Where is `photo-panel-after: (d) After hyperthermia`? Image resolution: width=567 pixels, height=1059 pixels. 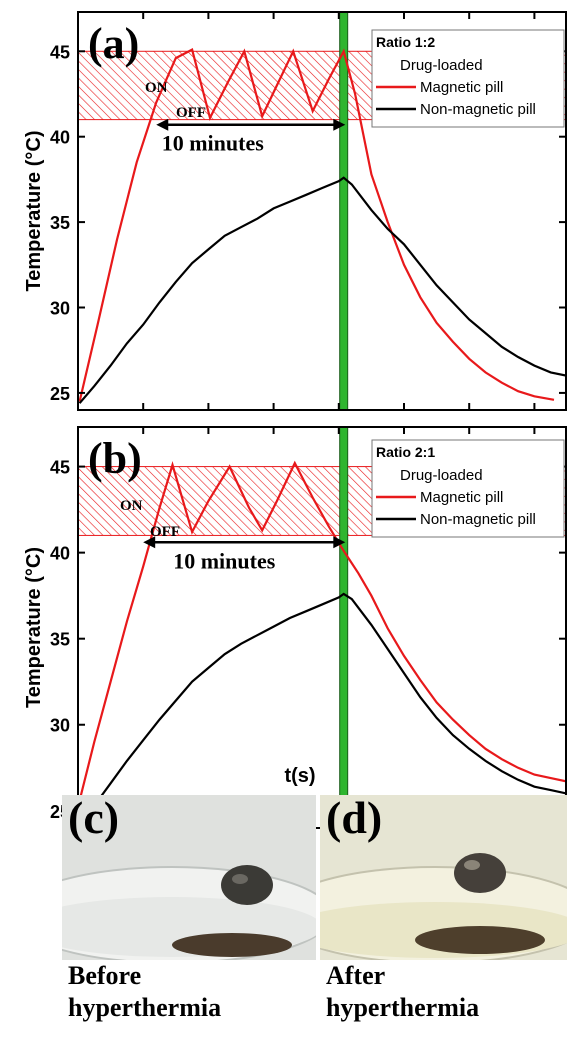 photo-panel-after: (d) After hyperthermia is located at coordinates (443, 927).